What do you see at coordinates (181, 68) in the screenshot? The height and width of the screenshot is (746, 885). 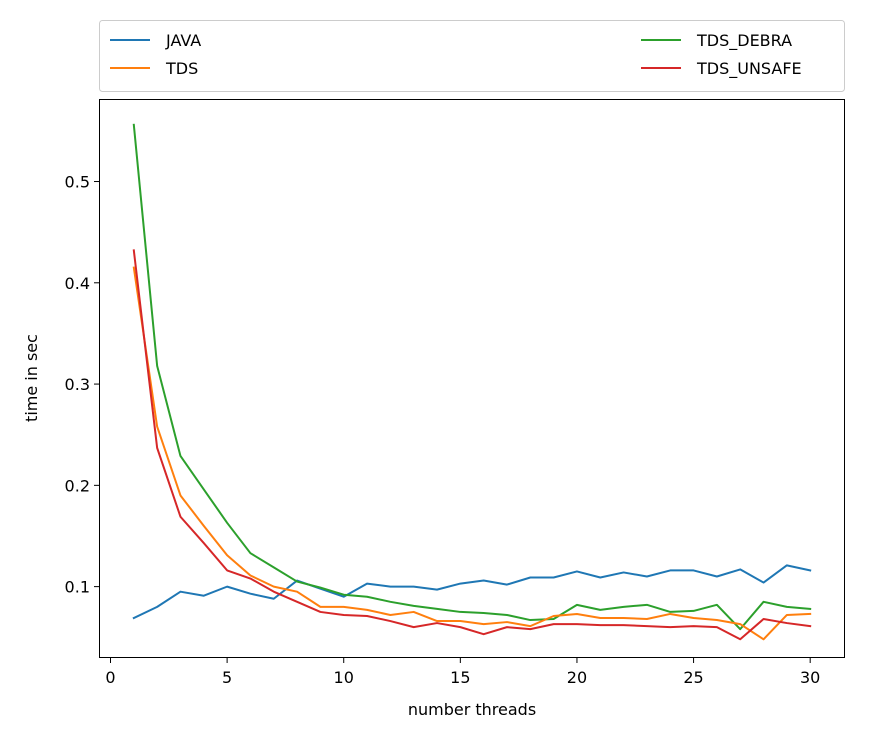 I see `legend-label-tds: TDS` at bounding box center [181, 68].